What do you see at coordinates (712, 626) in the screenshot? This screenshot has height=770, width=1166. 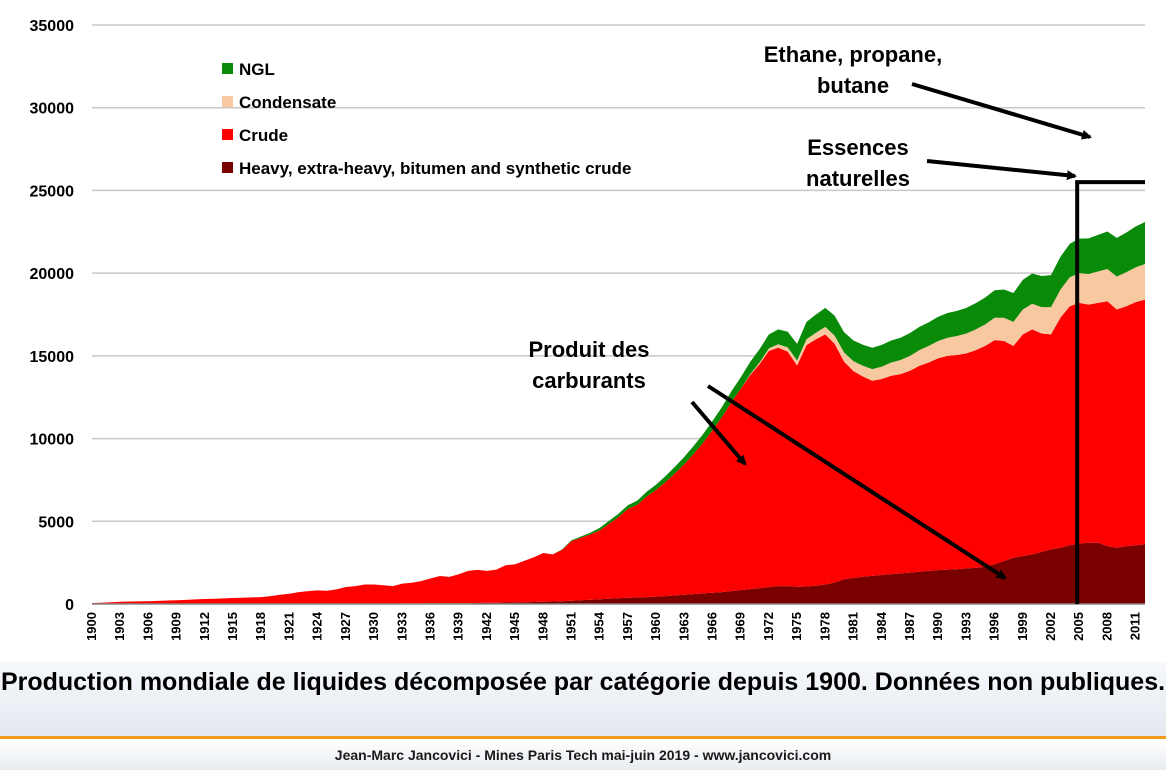 I see `x-tick-label: 1966` at bounding box center [712, 626].